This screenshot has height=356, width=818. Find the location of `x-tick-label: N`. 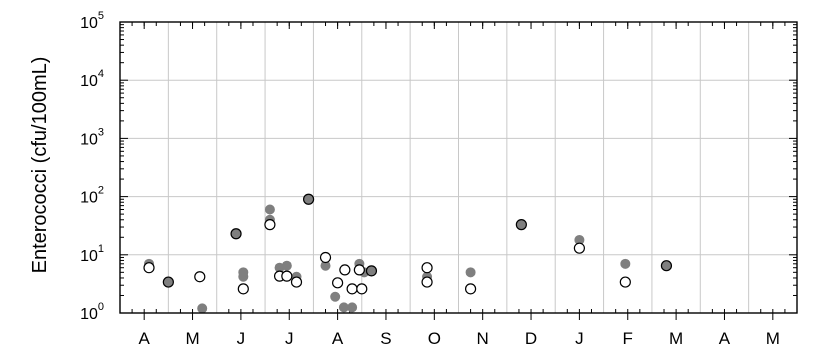

x-tick-label: N is located at coordinates (483, 338).